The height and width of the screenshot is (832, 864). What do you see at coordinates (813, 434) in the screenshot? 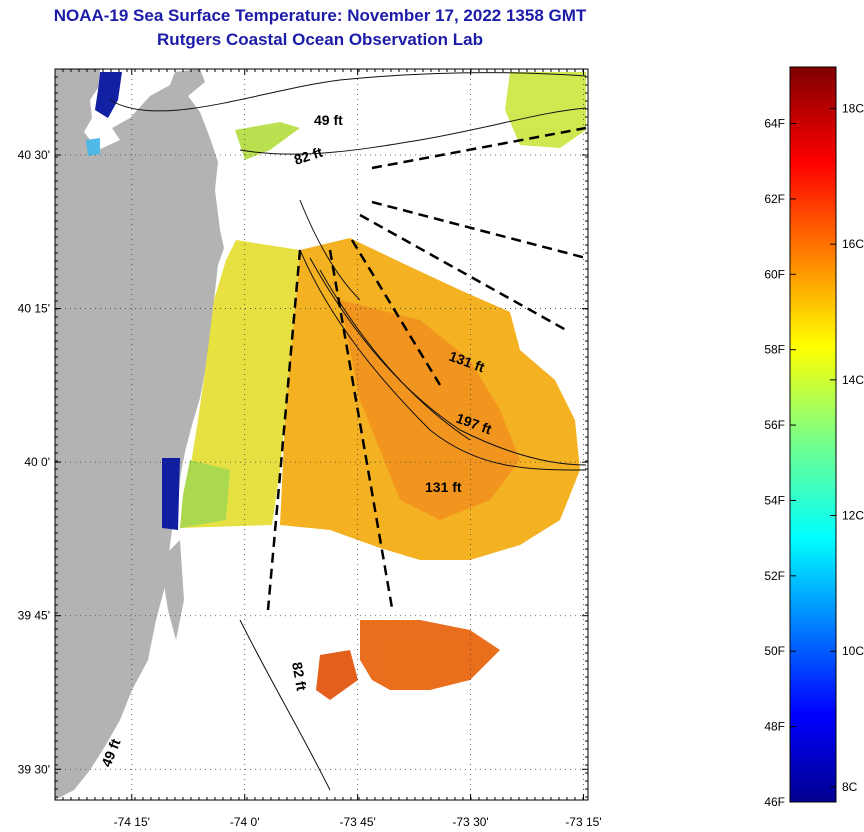
I see `colorbar-gradient` at bounding box center [813, 434].